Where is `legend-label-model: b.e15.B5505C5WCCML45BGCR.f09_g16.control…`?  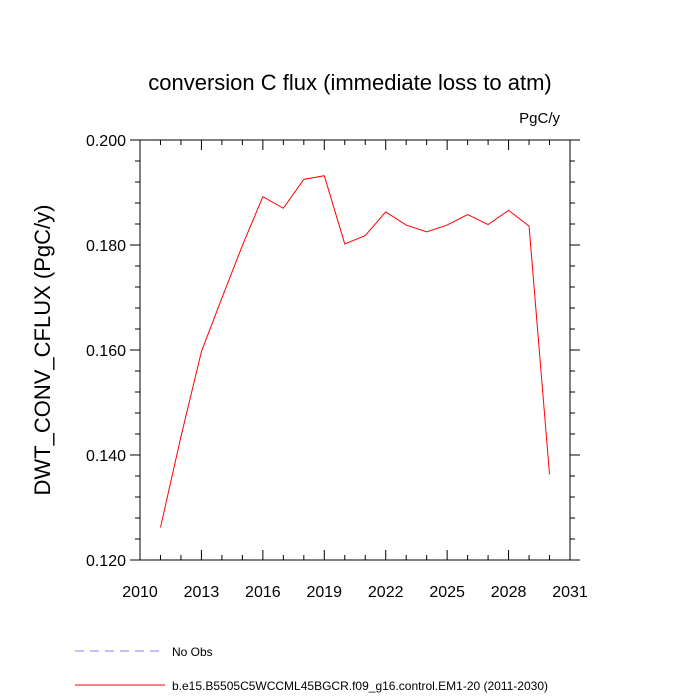 legend-label-model: b.e15.B5505C5WCCML45BGCR.f09_g16.control… is located at coordinates (360, 686).